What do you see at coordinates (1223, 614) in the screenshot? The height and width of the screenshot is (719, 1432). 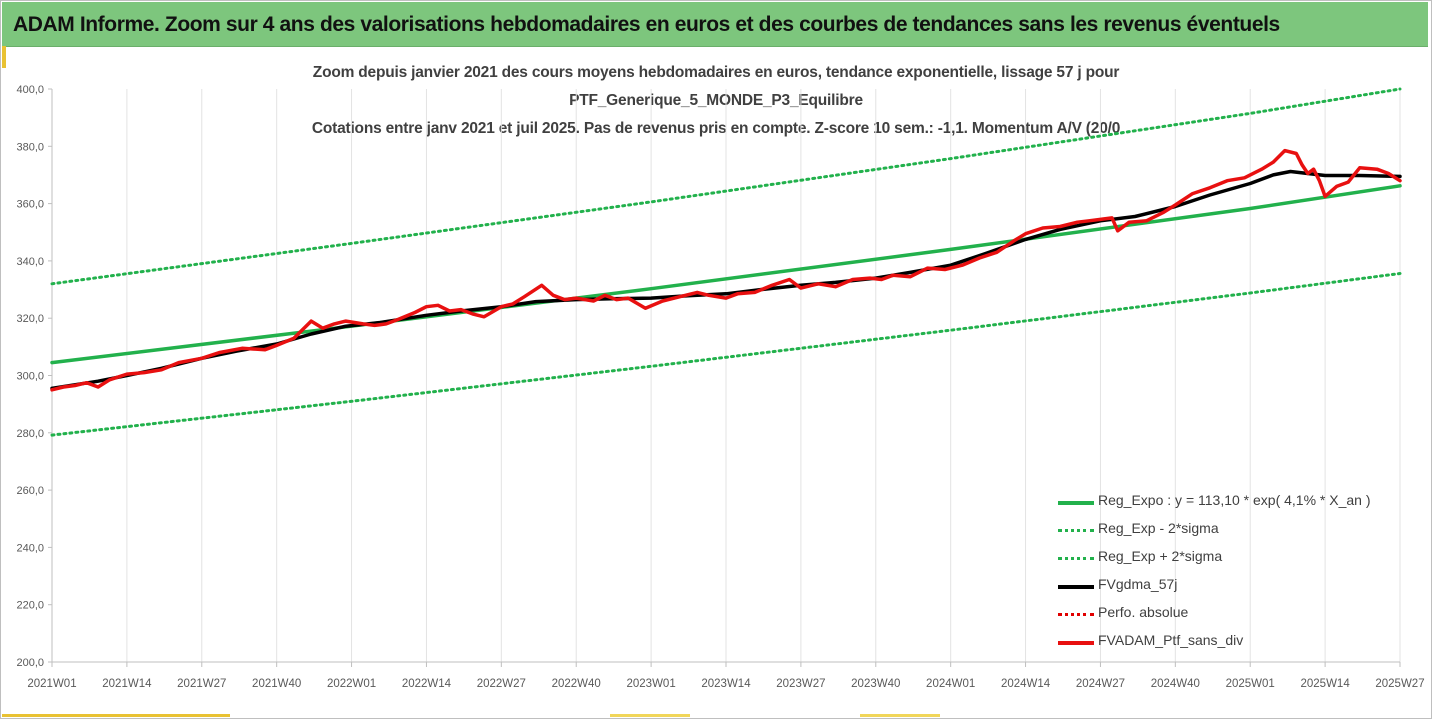 I see `legend-item: Perfo. absolue` at bounding box center [1223, 614].